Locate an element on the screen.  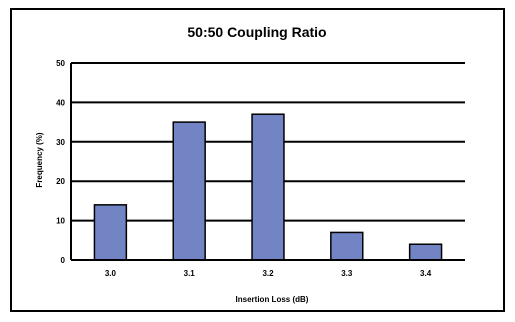
x-tick-labels: 3.0 3.1 3.2 3.3 3.4 is located at coordinates (268, 273).